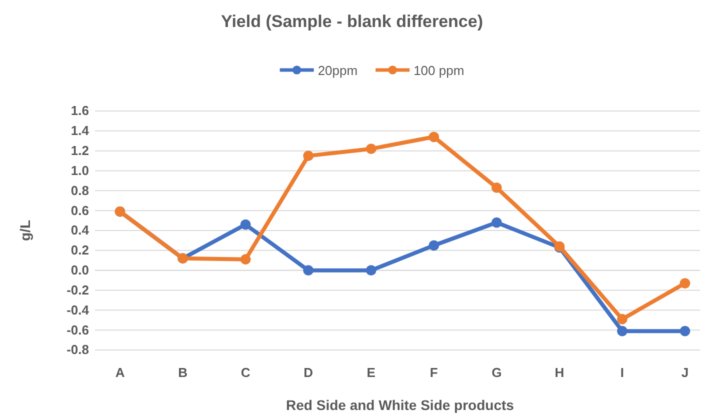 The height and width of the screenshot is (418, 705). Describe the element at coordinates (338, 70) in the screenshot. I see `legend-label: 20ppm` at that location.